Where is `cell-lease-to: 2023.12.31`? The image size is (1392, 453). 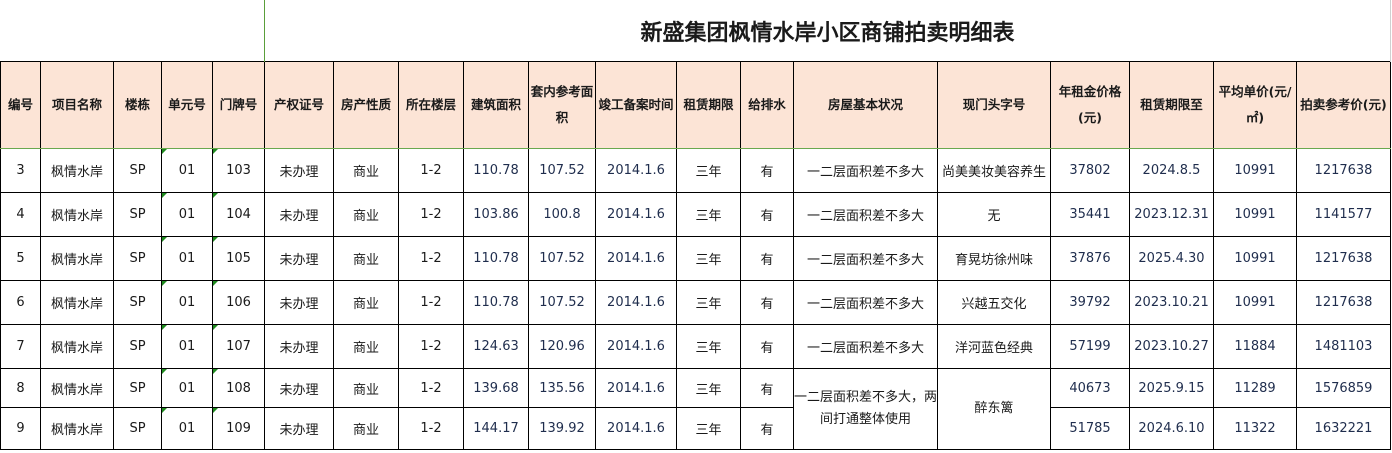
cell-lease-to: 2023.12.31 is located at coordinates (1171, 214).